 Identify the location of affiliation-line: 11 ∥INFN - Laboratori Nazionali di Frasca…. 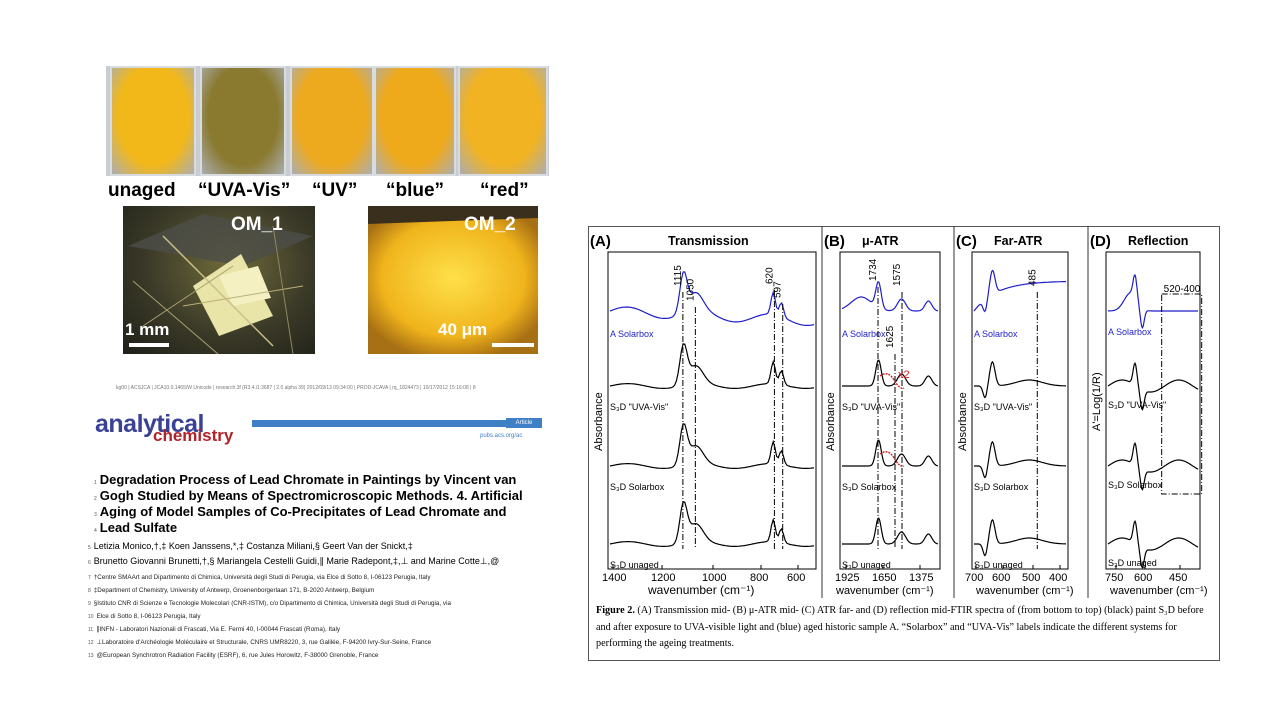
(214, 629).